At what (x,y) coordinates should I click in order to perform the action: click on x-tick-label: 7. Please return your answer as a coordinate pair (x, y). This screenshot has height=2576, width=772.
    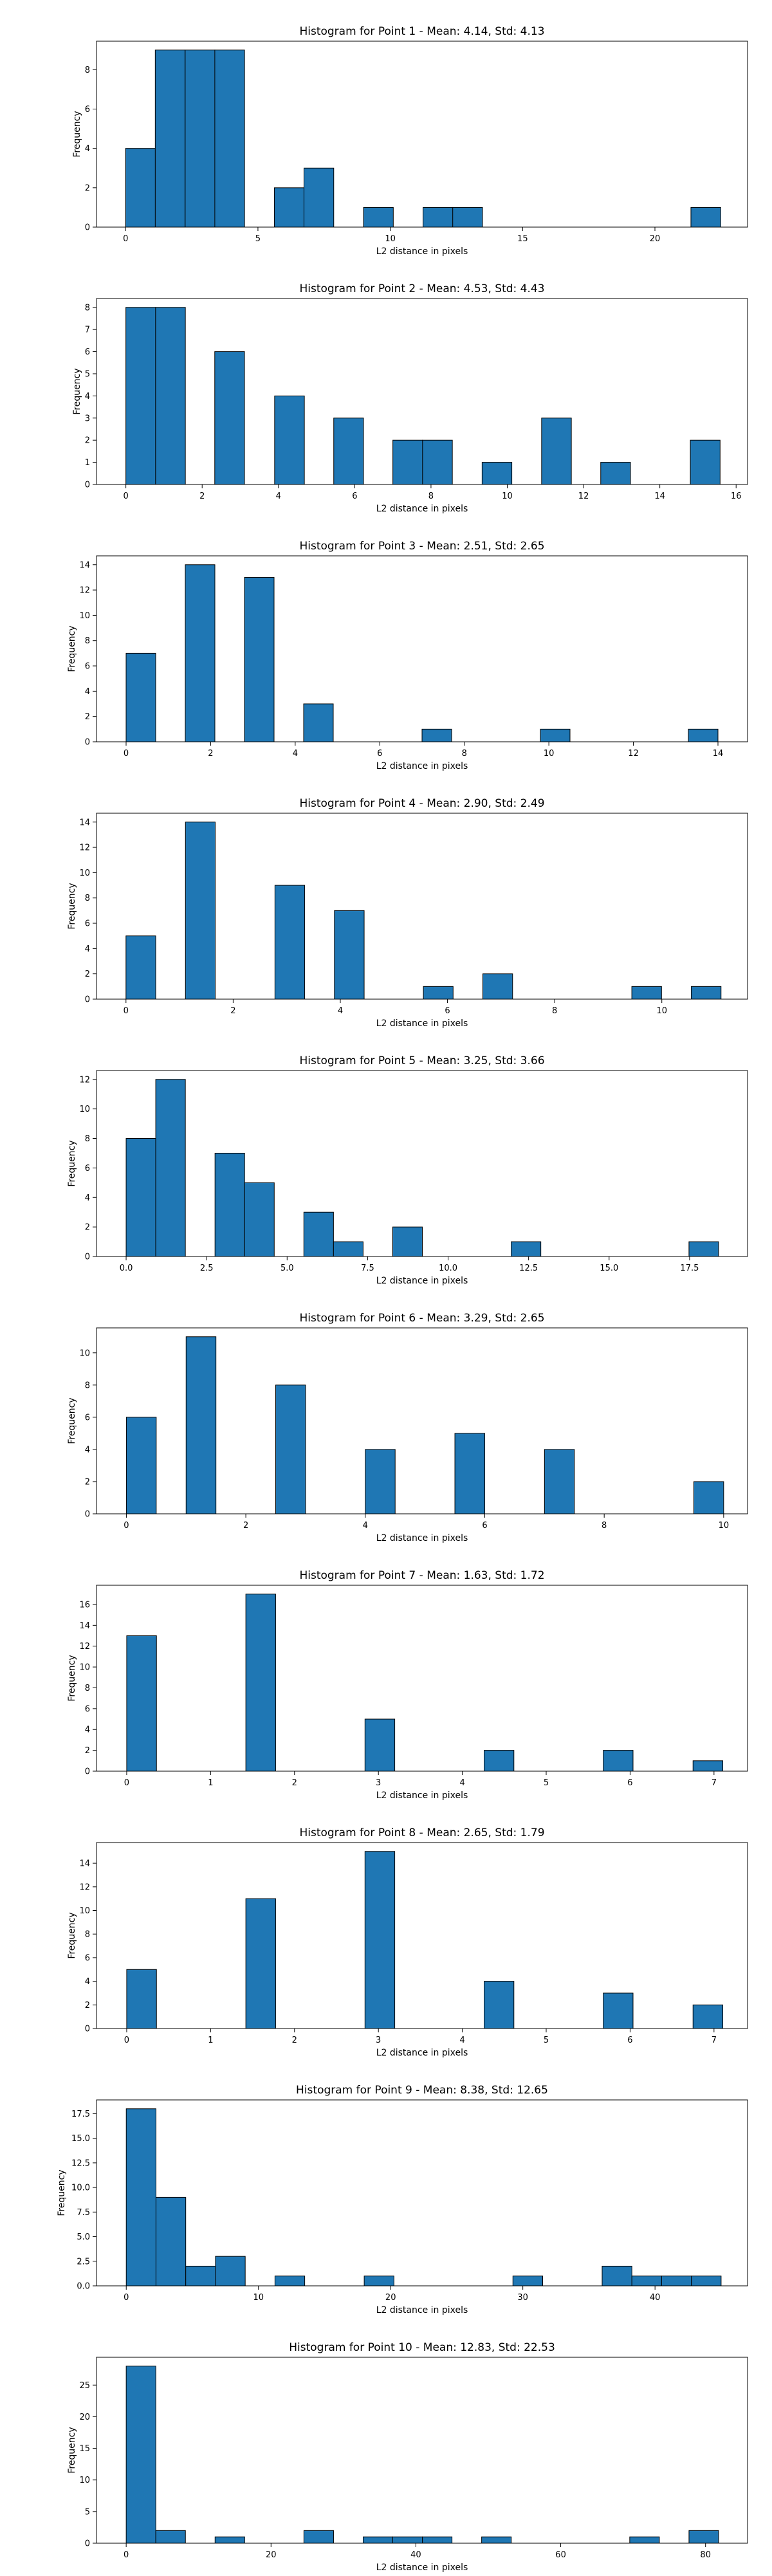
    Looking at the image, I should click on (714, 1783).